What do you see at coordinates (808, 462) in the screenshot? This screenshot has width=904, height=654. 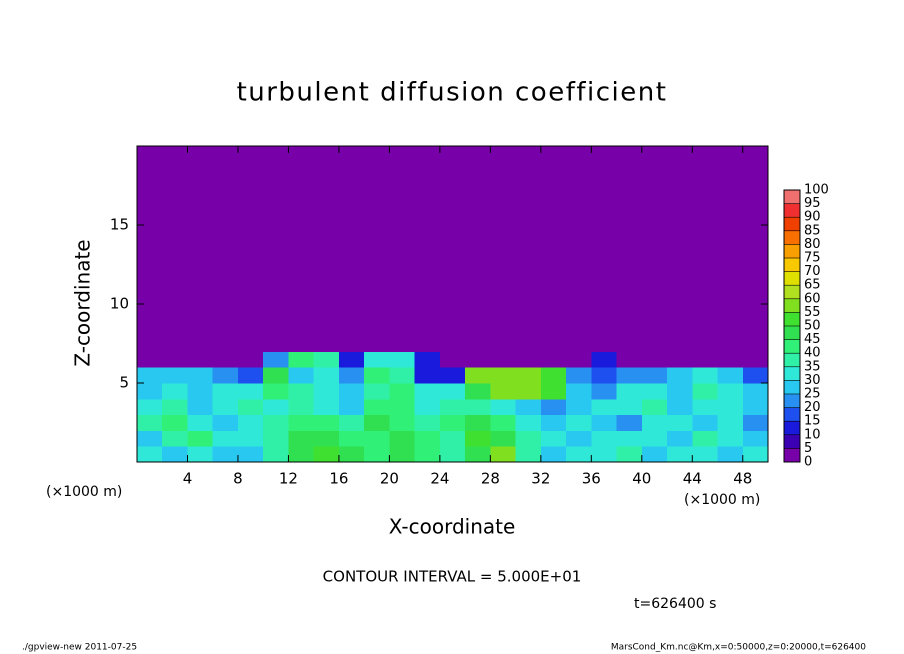 I see `colorbar-label: 0` at bounding box center [808, 462].